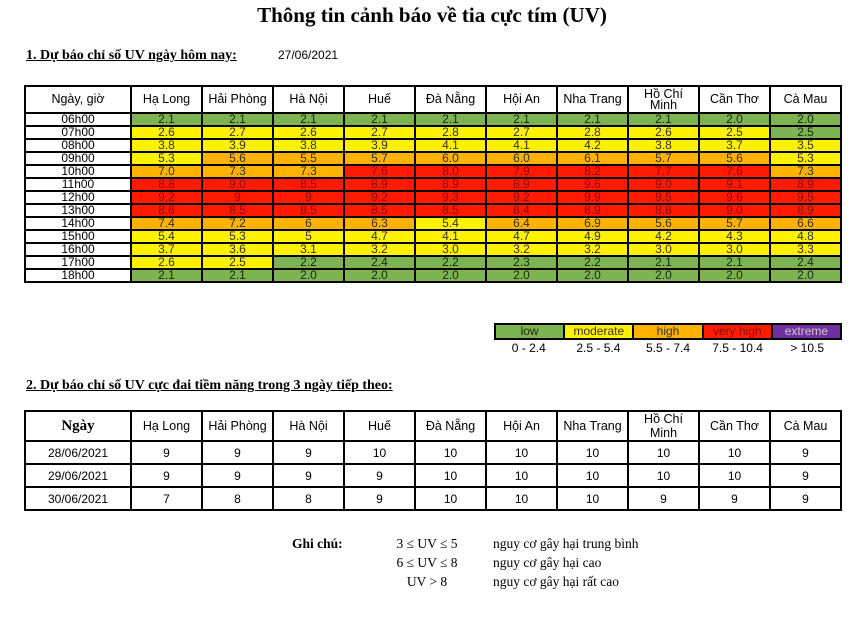 This screenshot has width=864, height=618. Describe the element at coordinates (433, 158) in the screenshot. I see `table-row: 09h00 5.3 5.6 5.5 5.7 6.0 6.0 6.1 5.7 5.6 5.3` at that location.